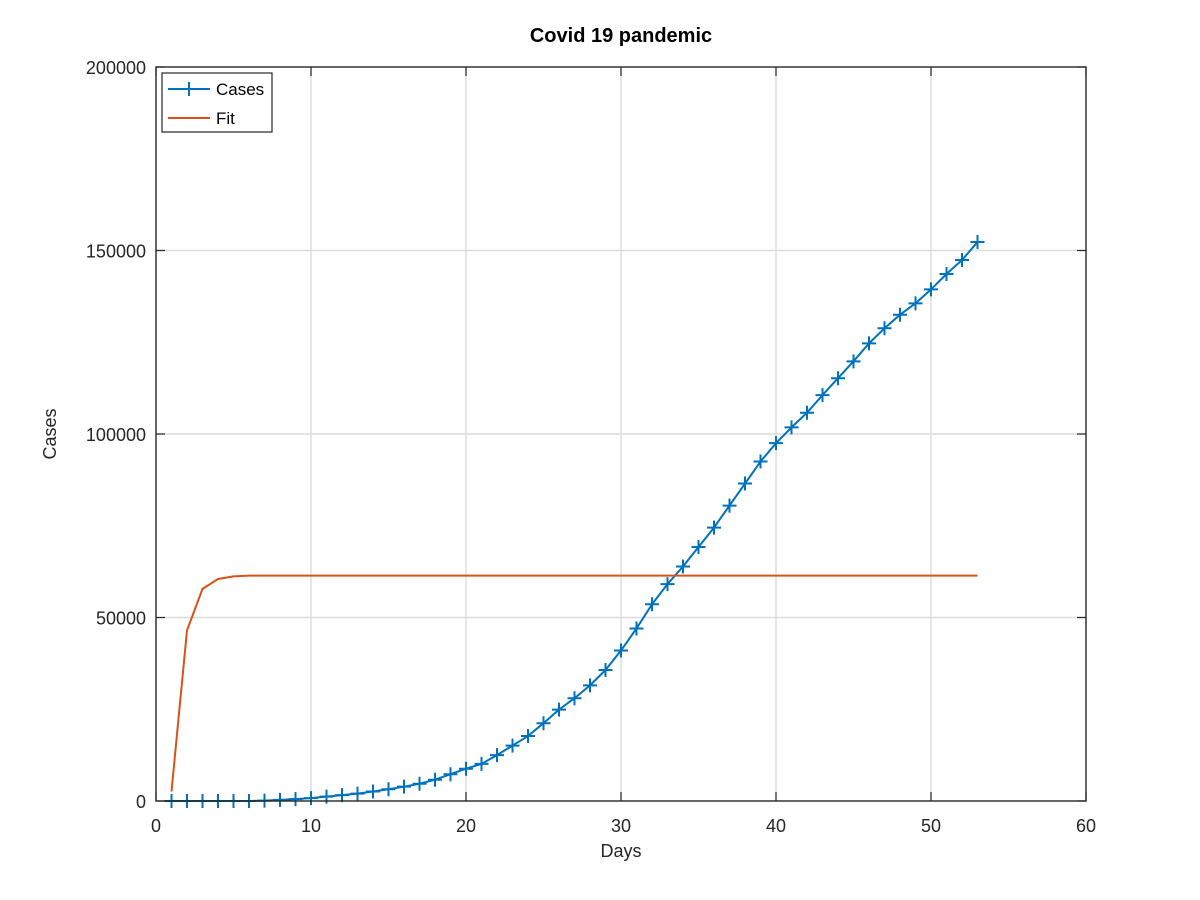 The width and height of the screenshot is (1200, 900). Describe the element at coordinates (116, 252) in the screenshot. I see `y-tick-label: 150000` at that location.